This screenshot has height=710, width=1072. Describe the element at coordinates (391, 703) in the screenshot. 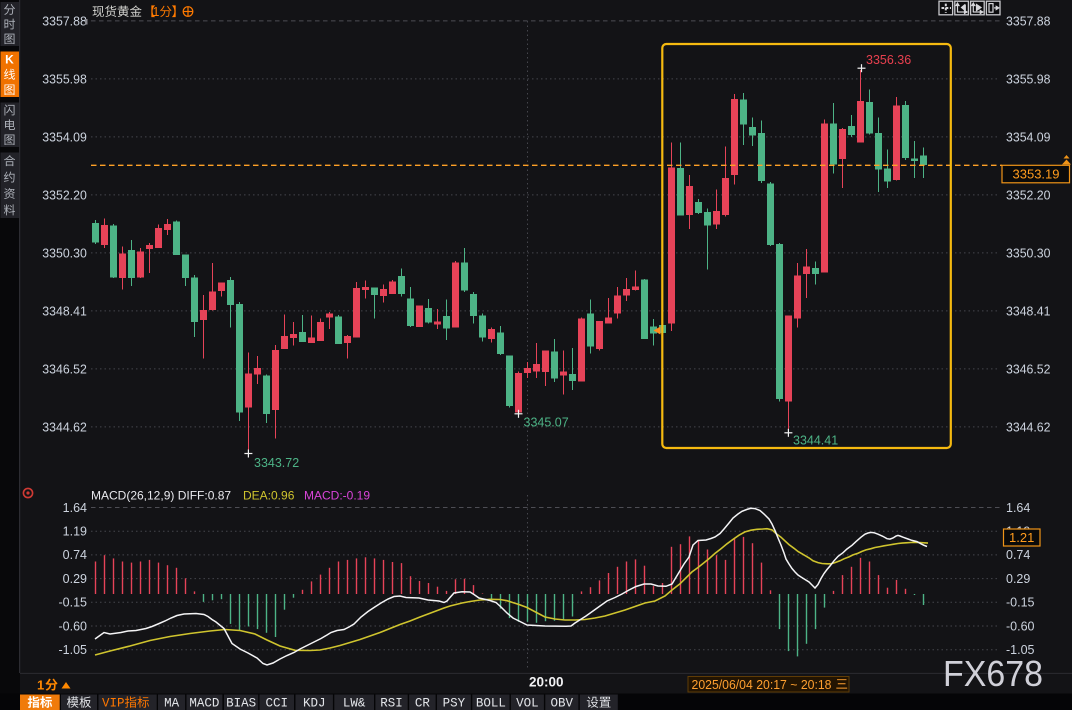

I see `svg-text: RSI` at that location.